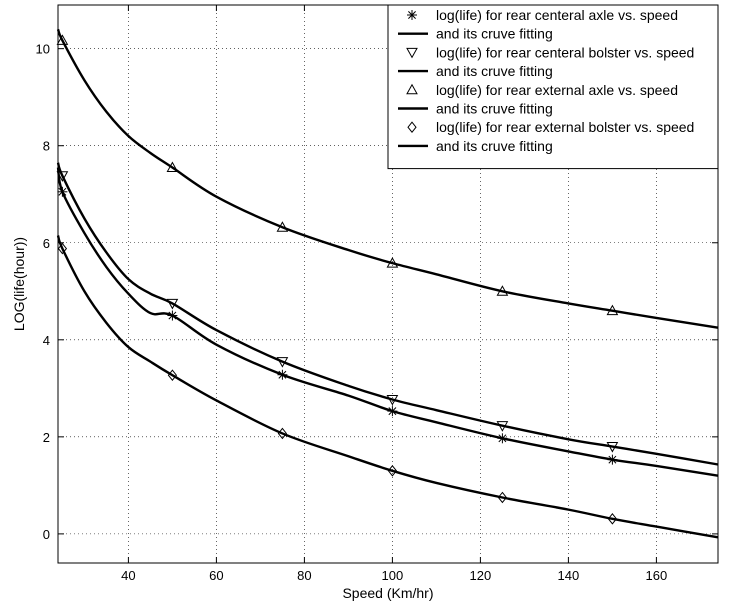 This screenshot has width=746, height=605. Describe the element at coordinates (46, 340) in the screenshot. I see `y-tick-label: 4` at that location.